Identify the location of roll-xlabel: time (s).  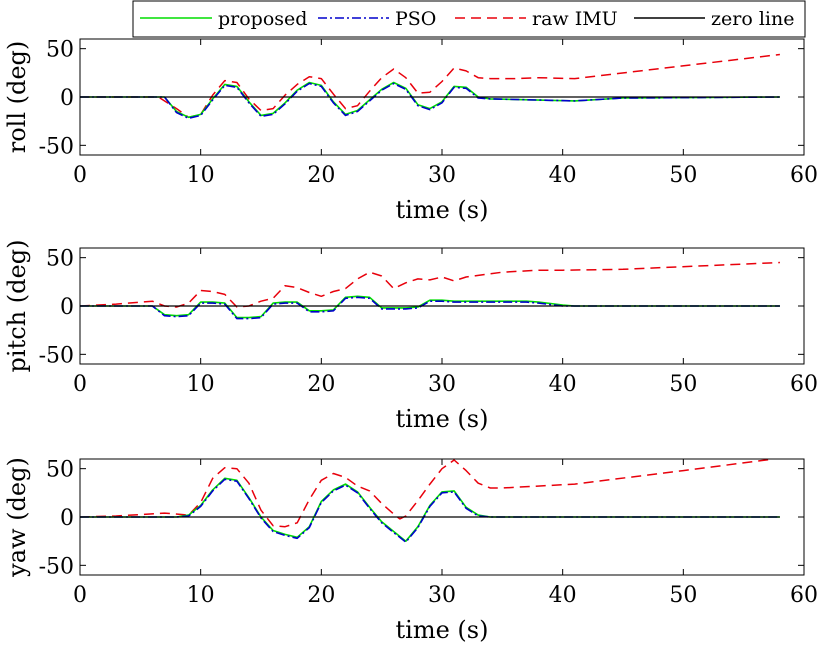
(442, 210).